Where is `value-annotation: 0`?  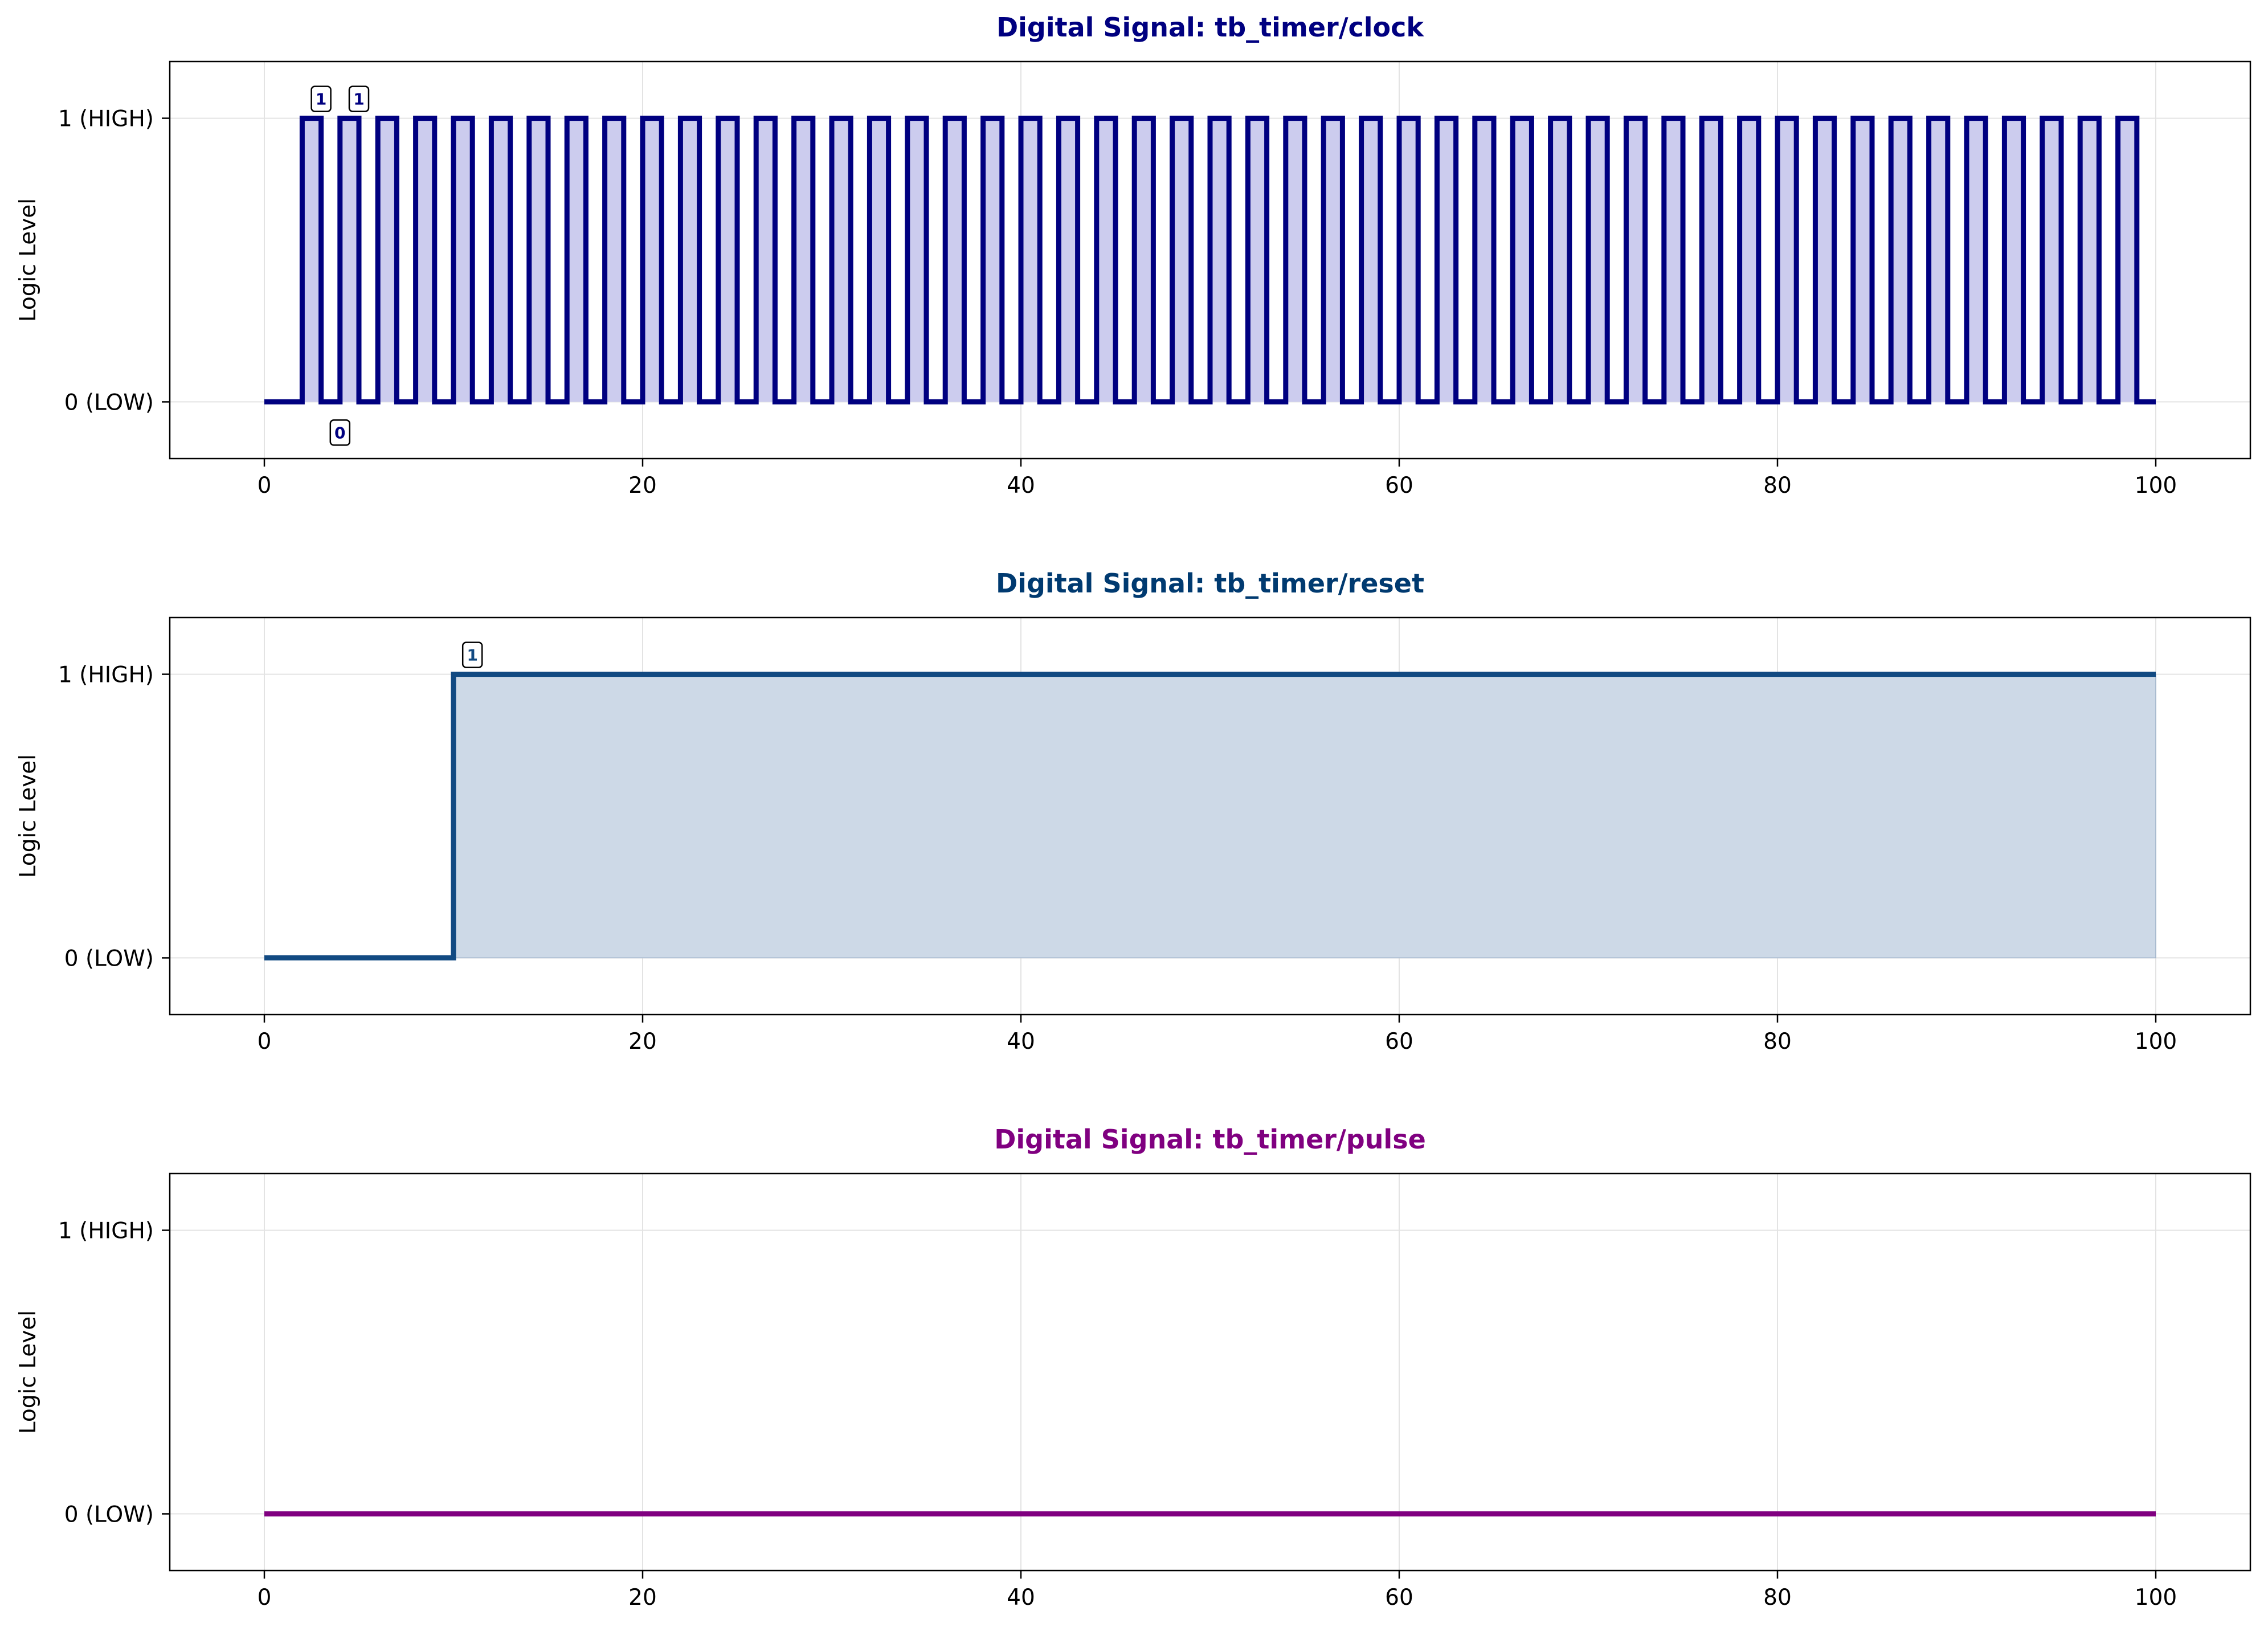 value-annotation: 0 is located at coordinates (340, 432).